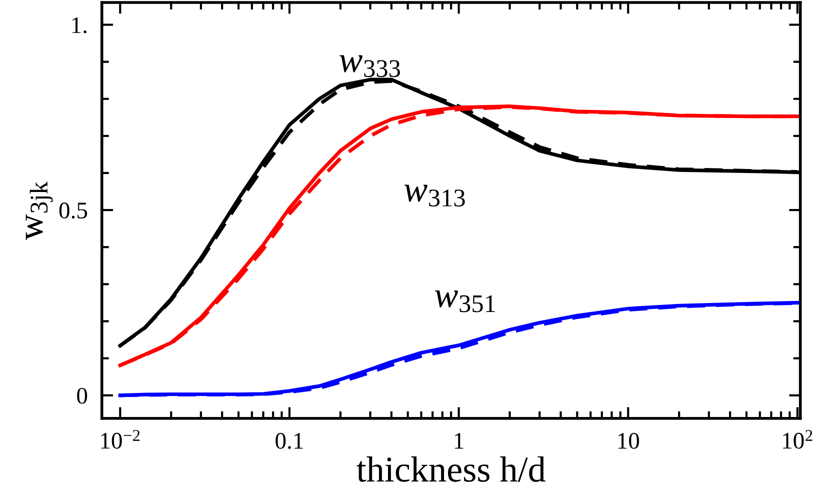  What do you see at coordinates (289, 440) in the screenshot?
I see `x-tick-label: 0.1` at bounding box center [289, 440].